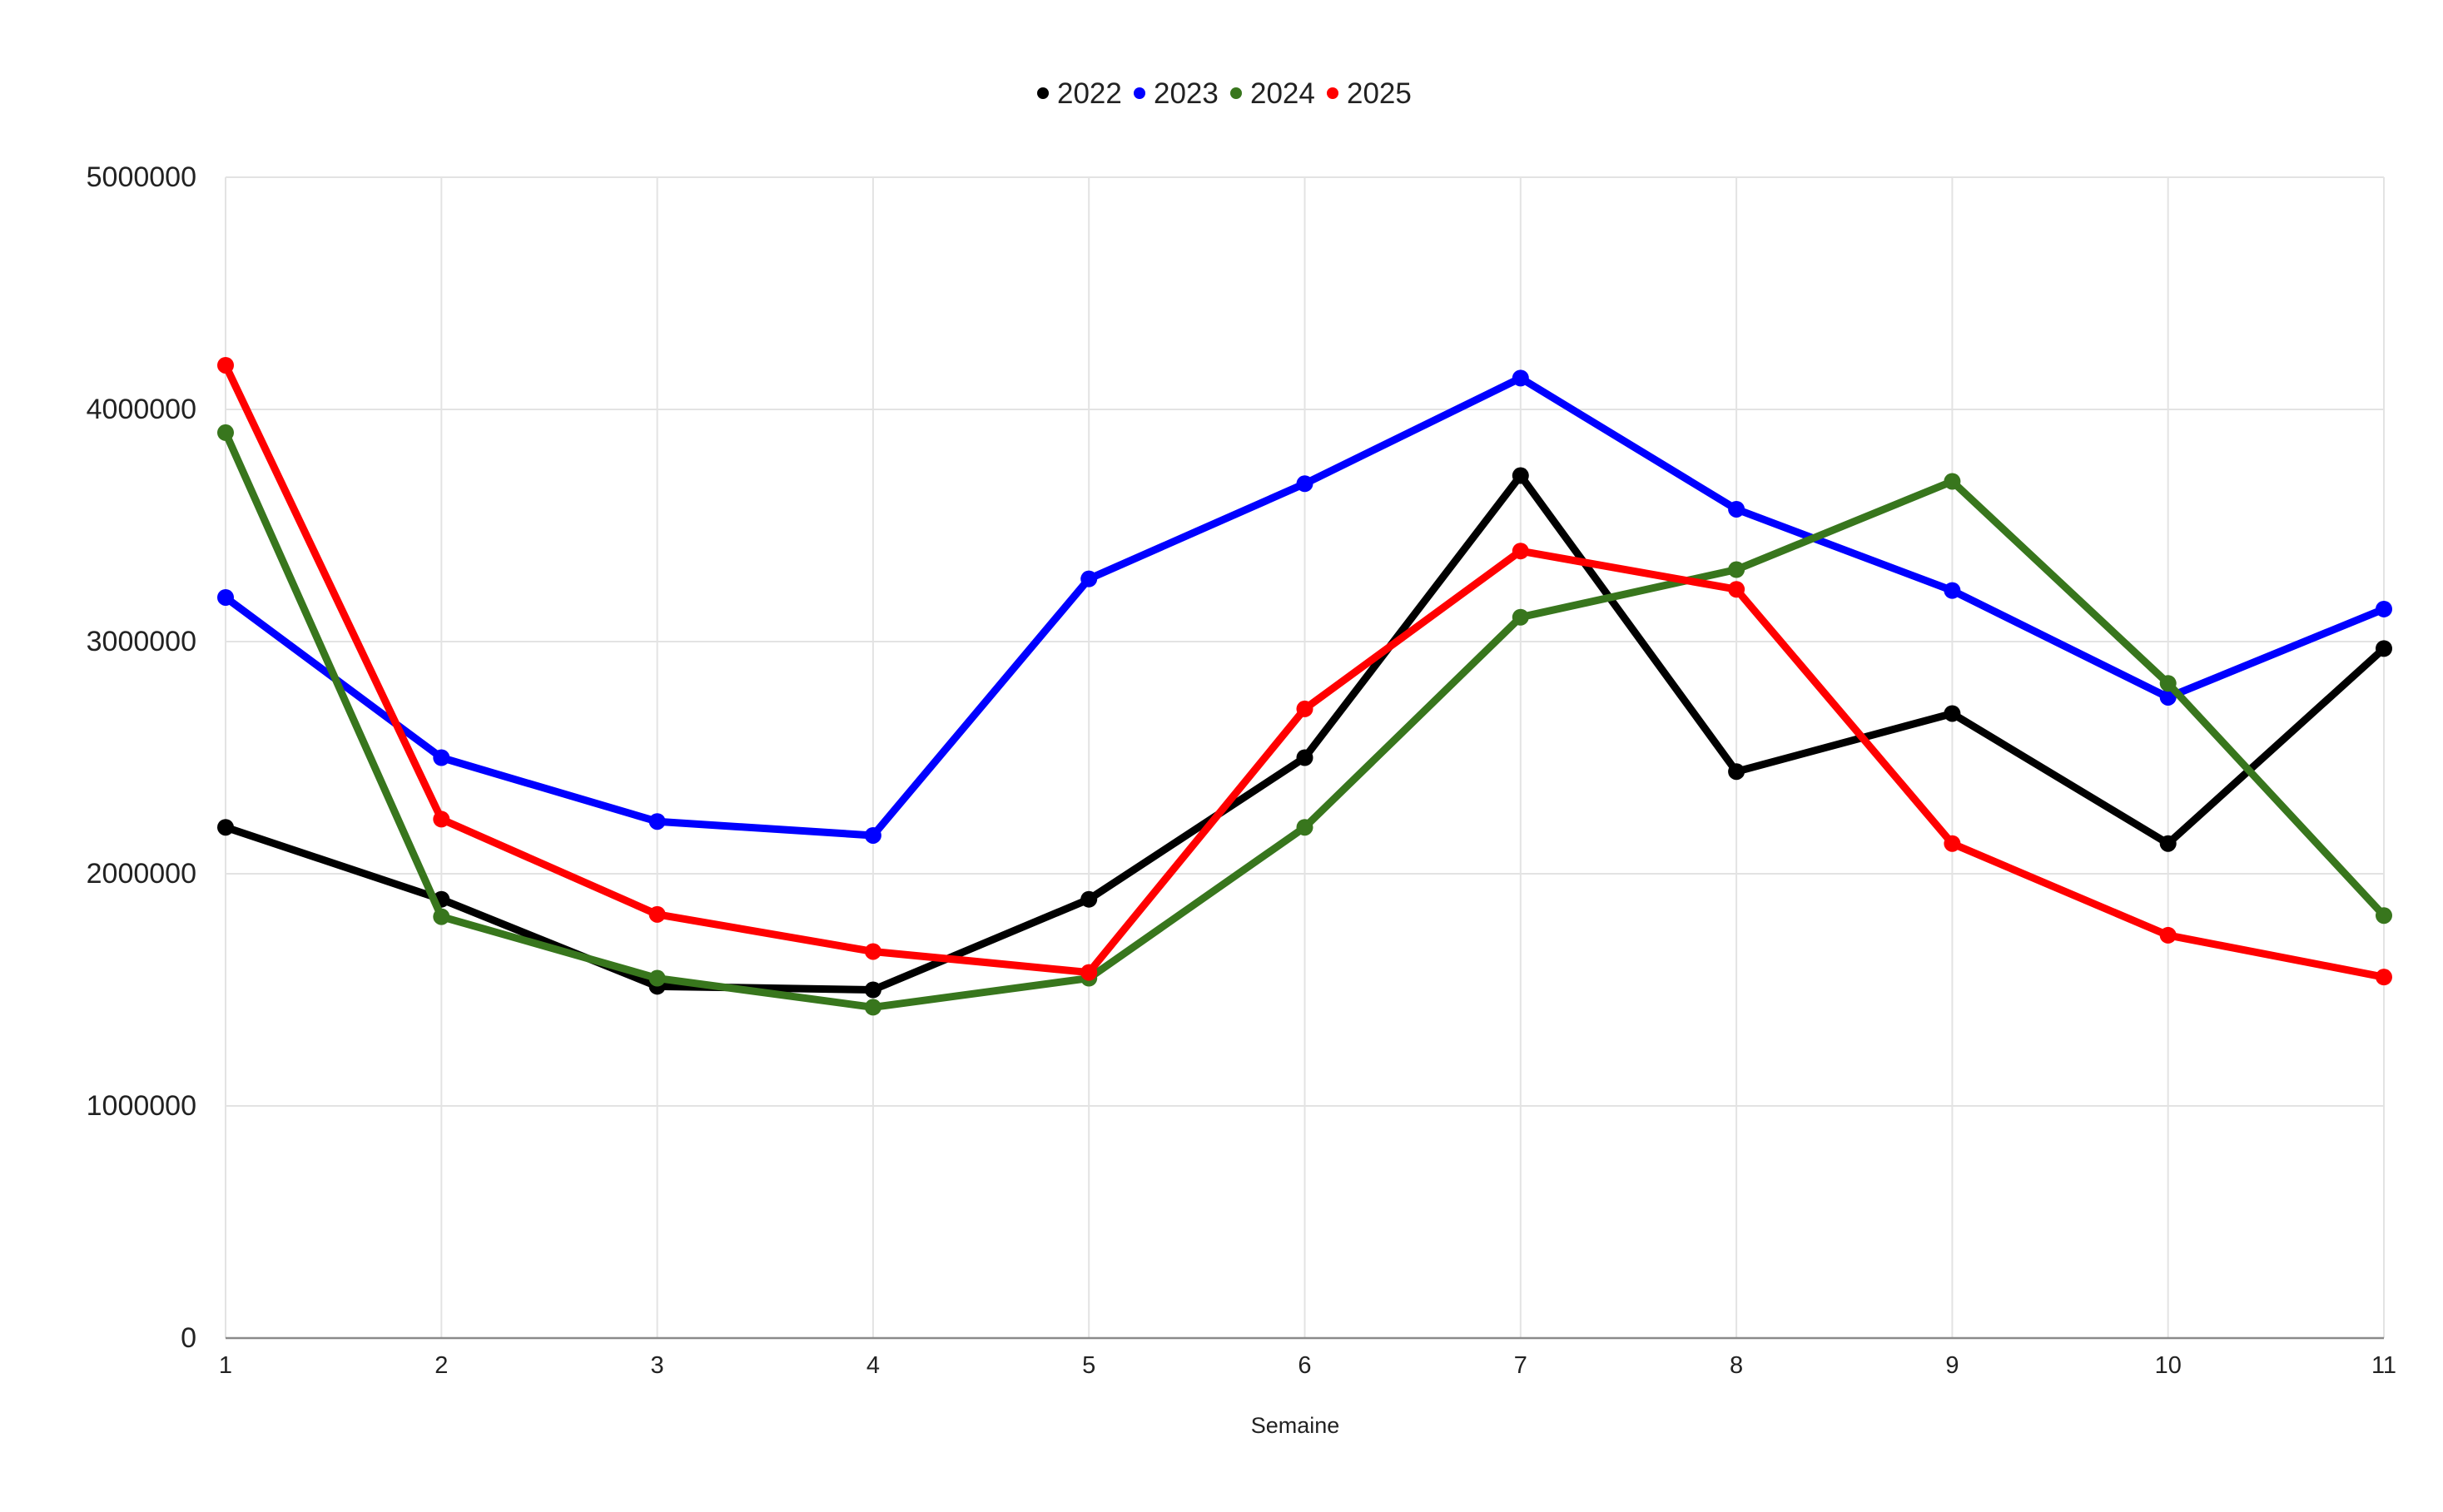  Describe the element at coordinates (1224, 93) in the screenshot. I see `legend: 2022 2023 2024 2025` at that location.